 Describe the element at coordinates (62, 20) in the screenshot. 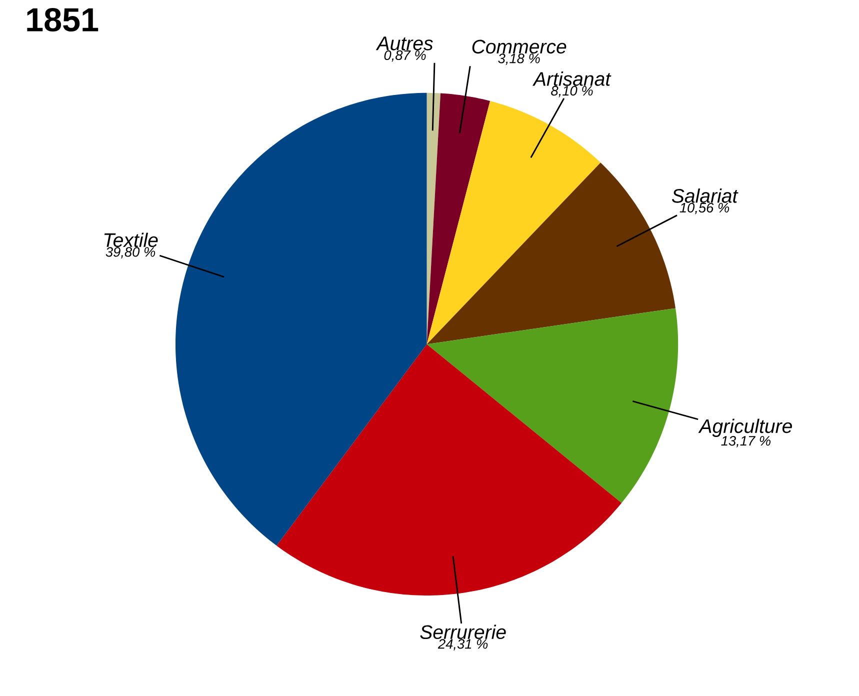

I see `chart-title: 1851` at that location.